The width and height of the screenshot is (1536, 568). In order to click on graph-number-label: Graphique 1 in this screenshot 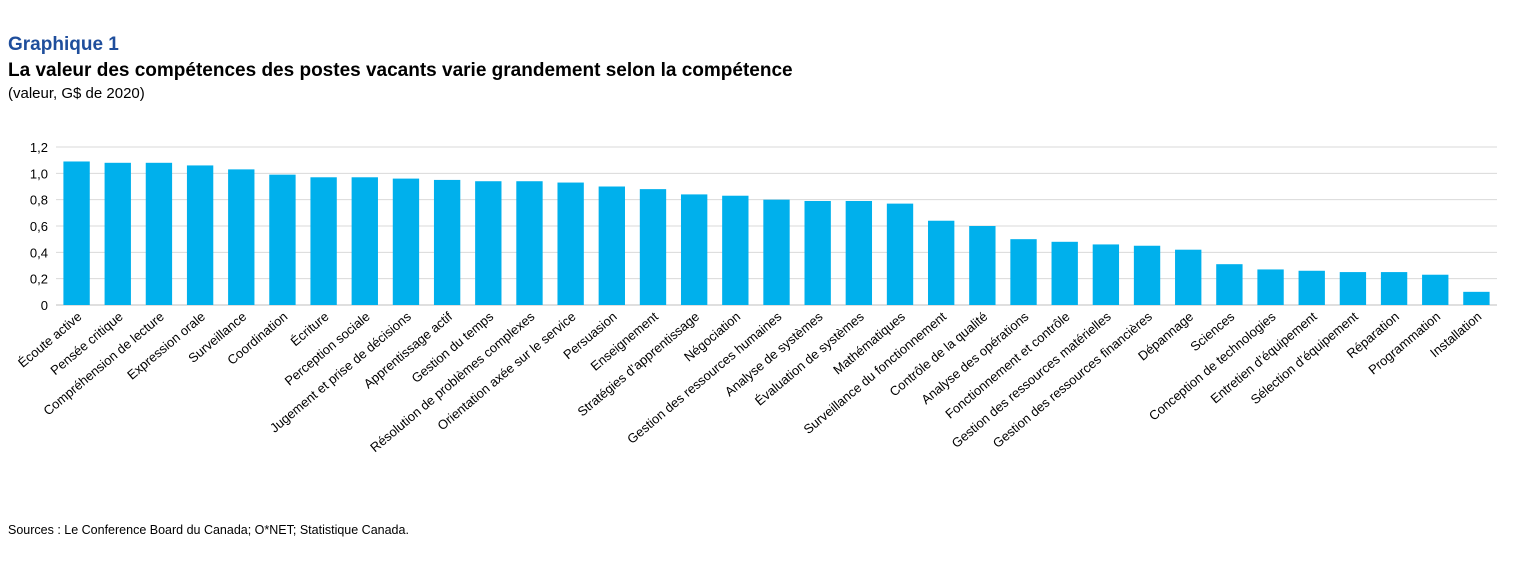, I will do `click(63, 44)`.